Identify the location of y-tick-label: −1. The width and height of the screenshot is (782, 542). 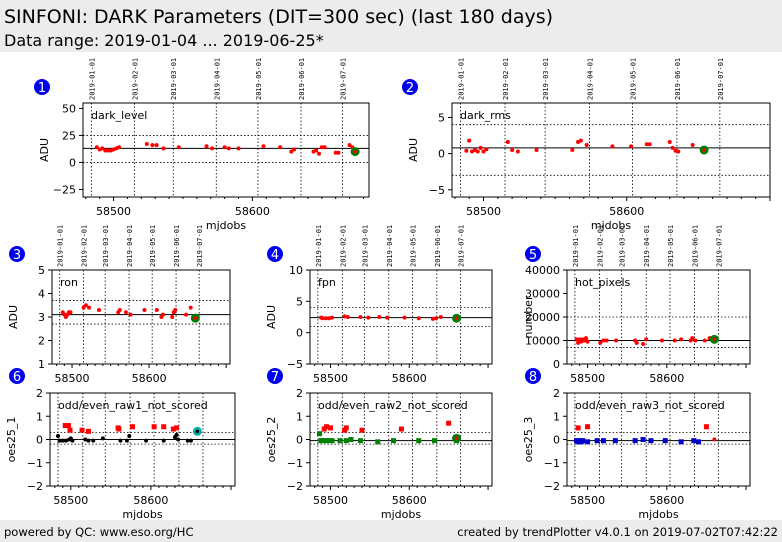
(552, 463).